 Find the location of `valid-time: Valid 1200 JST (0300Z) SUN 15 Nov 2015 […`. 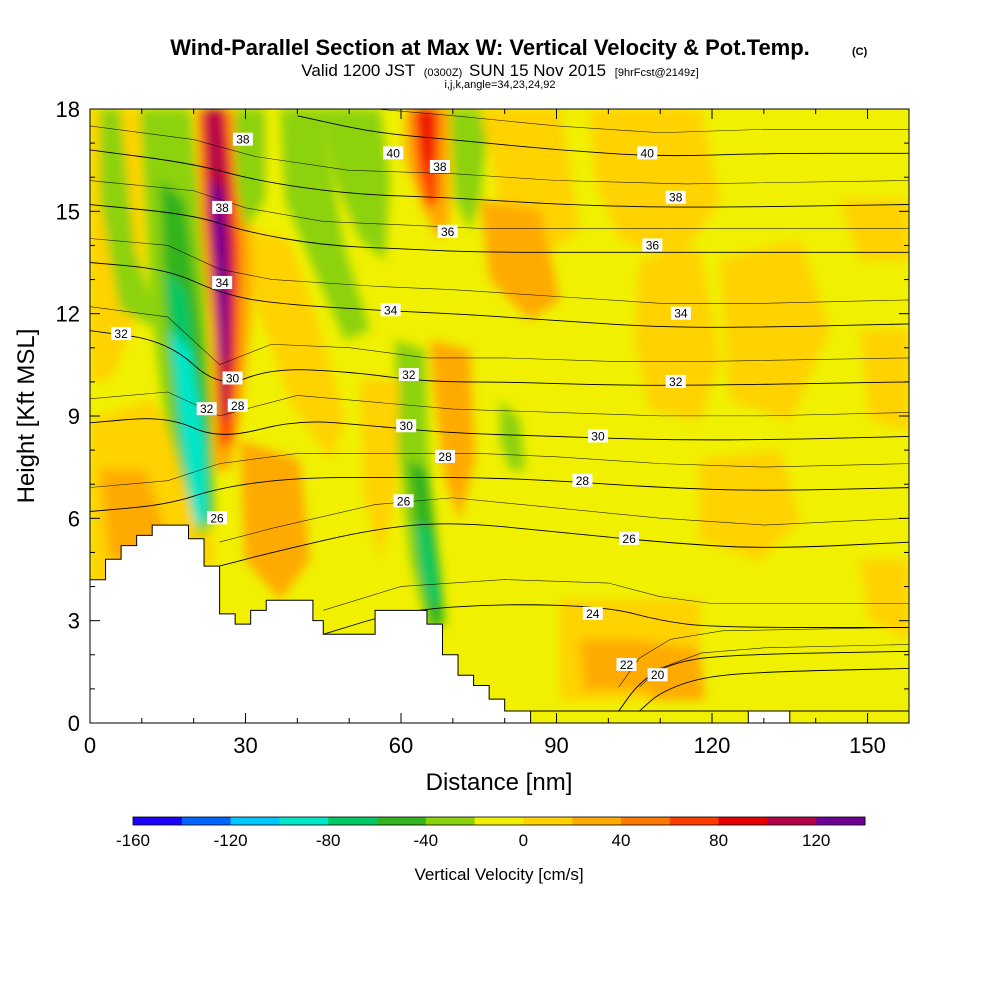

valid-time: Valid 1200 JST (0300Z) SUN 15 Nov 2015 [… is located at coordinates (499, 70).